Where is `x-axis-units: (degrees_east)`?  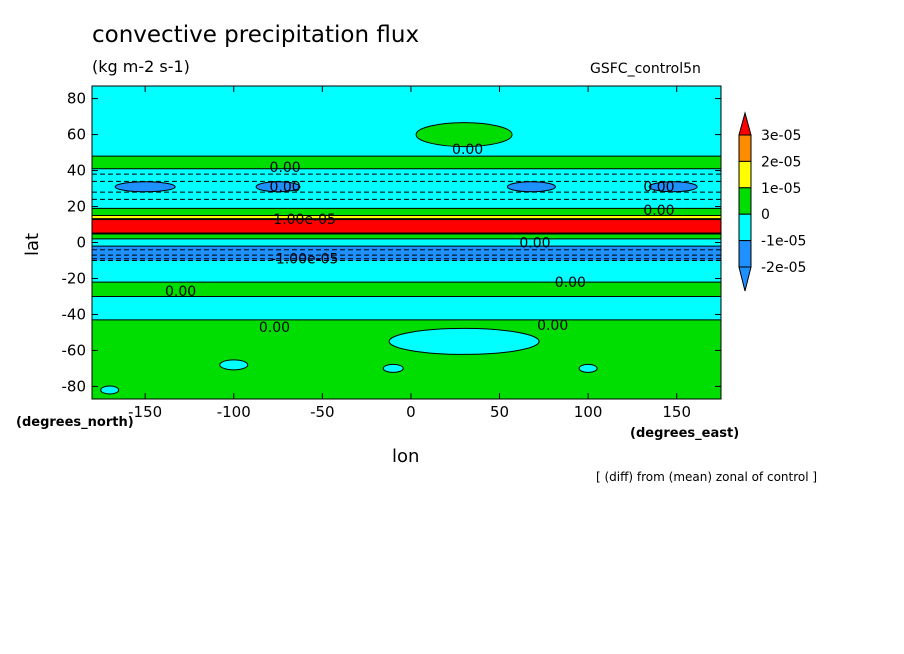
x-axis-units: (degrees_east) is located at coordinates (685, 433).